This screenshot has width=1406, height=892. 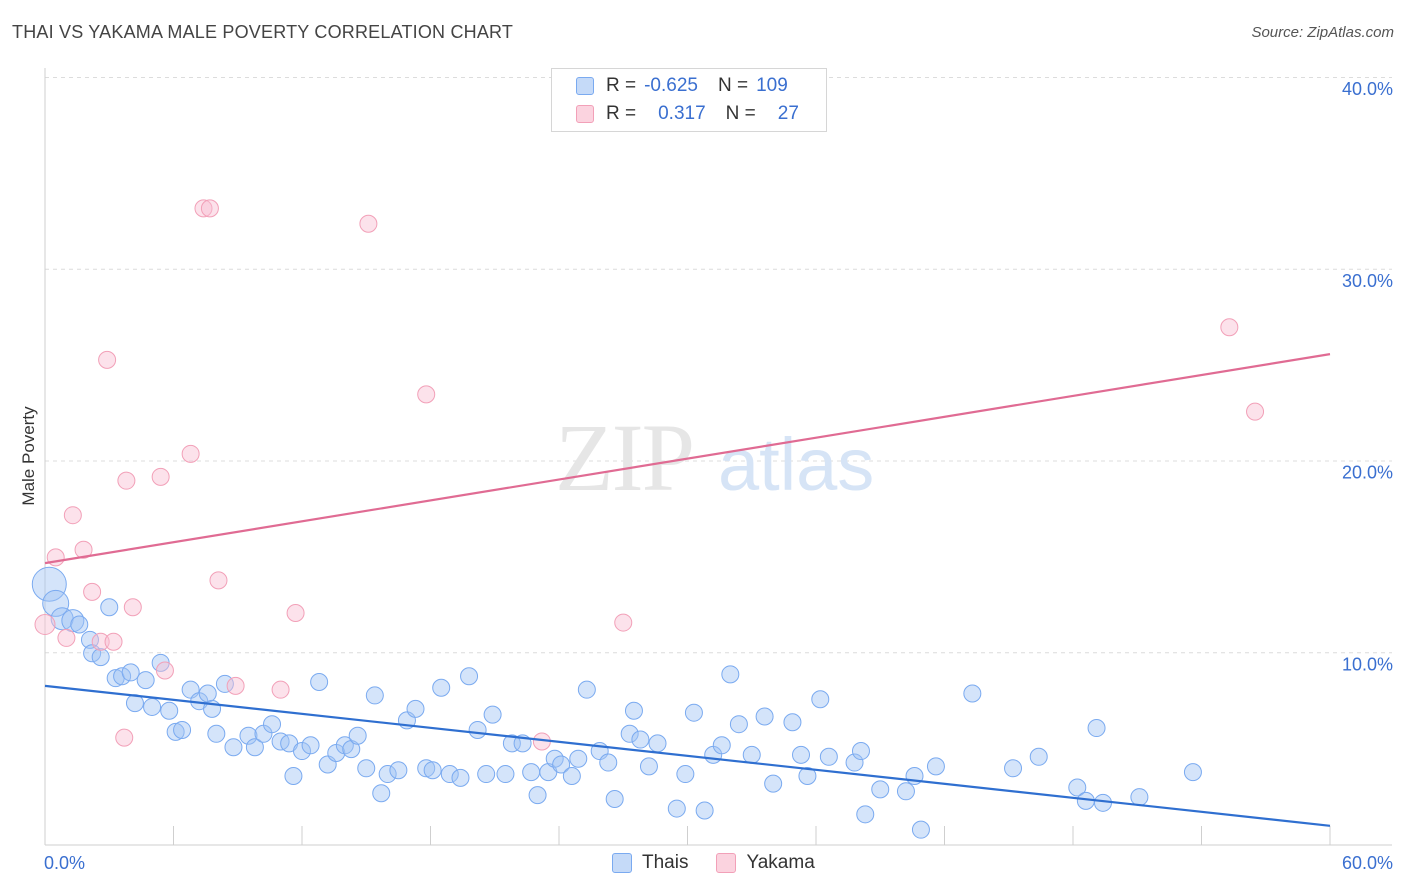 What do you see at coordinates (689, 100) in the screenshot?
I see `correlation-legend: R = -0.625 N = 109 R = 0.317 N = 27` at bounding box center [689, 100].